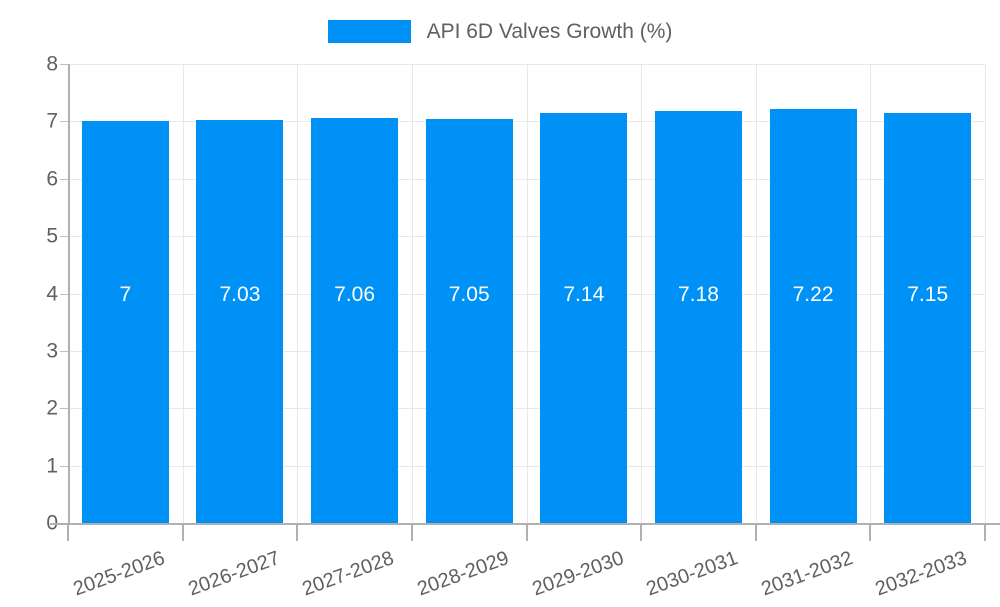 This screenshot has width=1000, height=607. Describe the element at coordinates (240, 321) in the screenshot. I see `bar: 7.03` at that location.